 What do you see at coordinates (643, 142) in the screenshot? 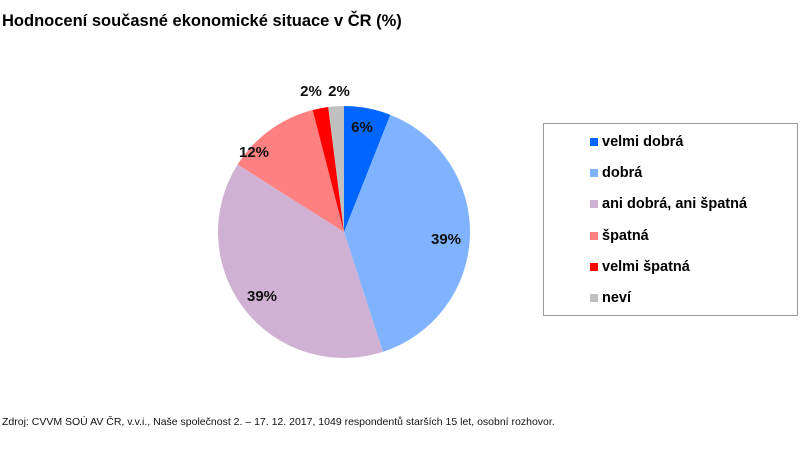
I see `legend-label: velmi dobrá` at bounding box center [643, 142].